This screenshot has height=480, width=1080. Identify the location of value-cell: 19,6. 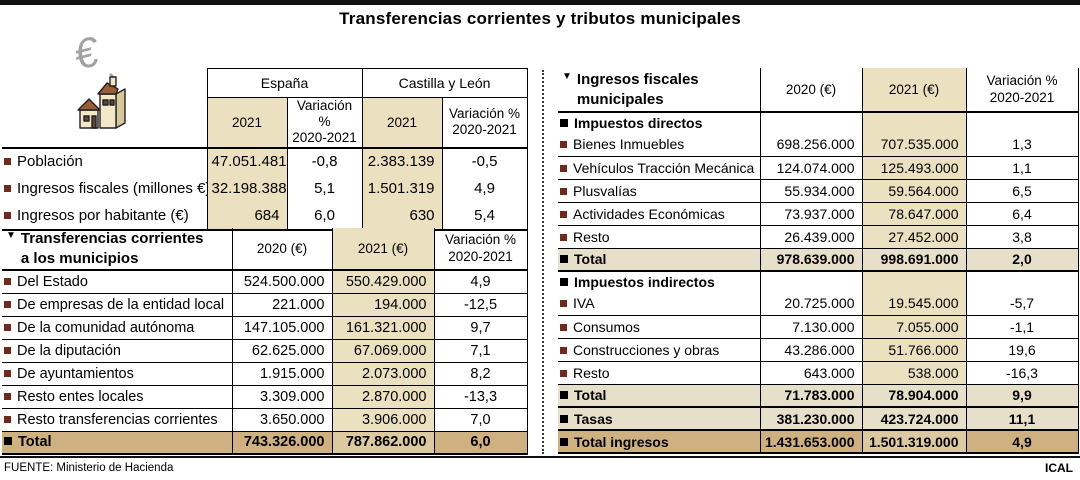
(1022, 350).